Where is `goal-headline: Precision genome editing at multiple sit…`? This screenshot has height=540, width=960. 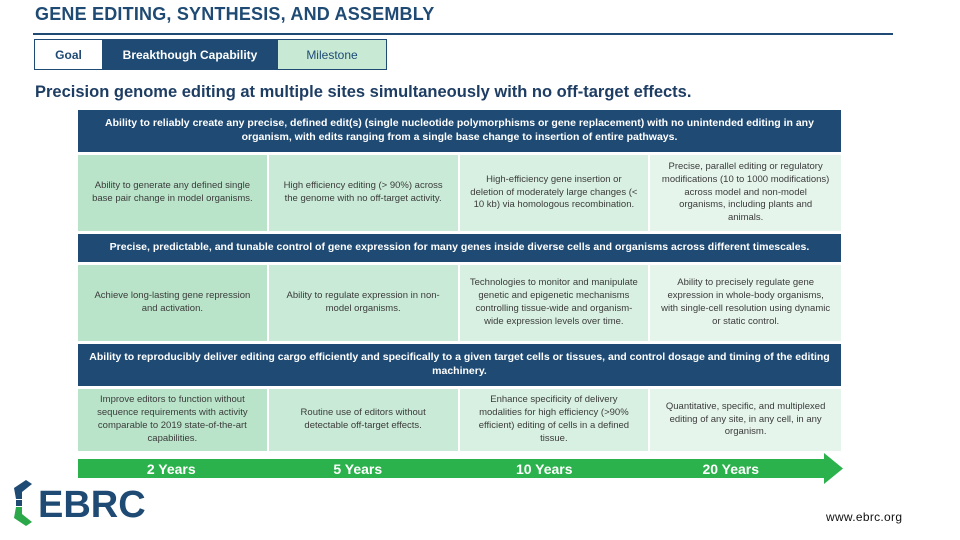
goal-headline: Precision genome editing at multiple sit… is located at coordinates (363, 92).